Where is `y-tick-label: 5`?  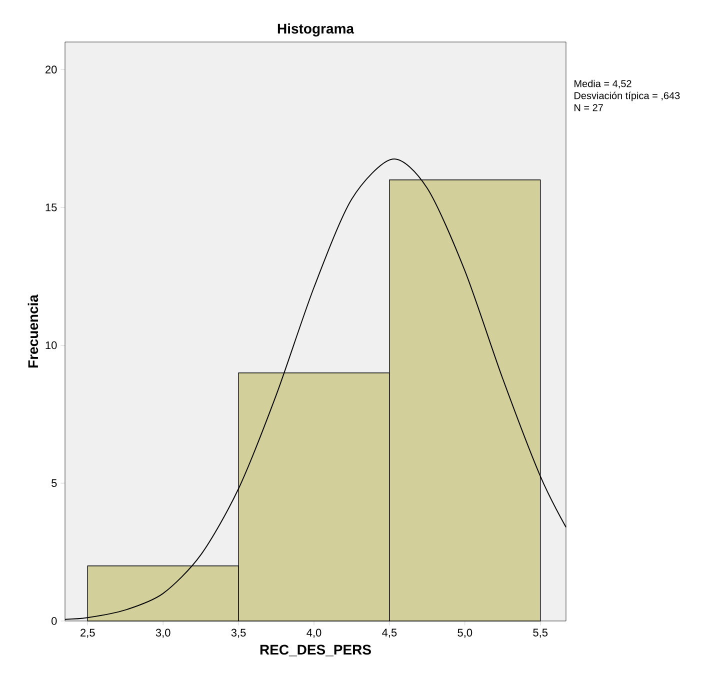
y-tick-label: 5 is located at coordinates (54, 483).